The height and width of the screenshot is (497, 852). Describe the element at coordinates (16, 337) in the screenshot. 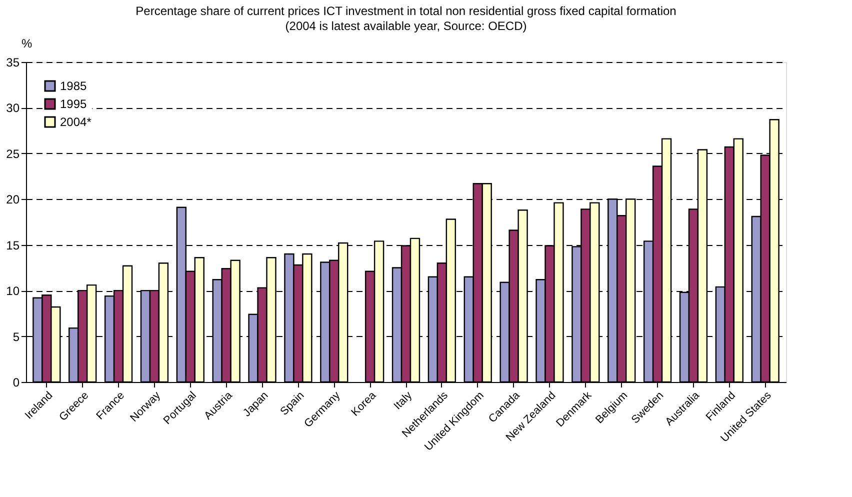

I see `y-tick-label: 5` at that location.